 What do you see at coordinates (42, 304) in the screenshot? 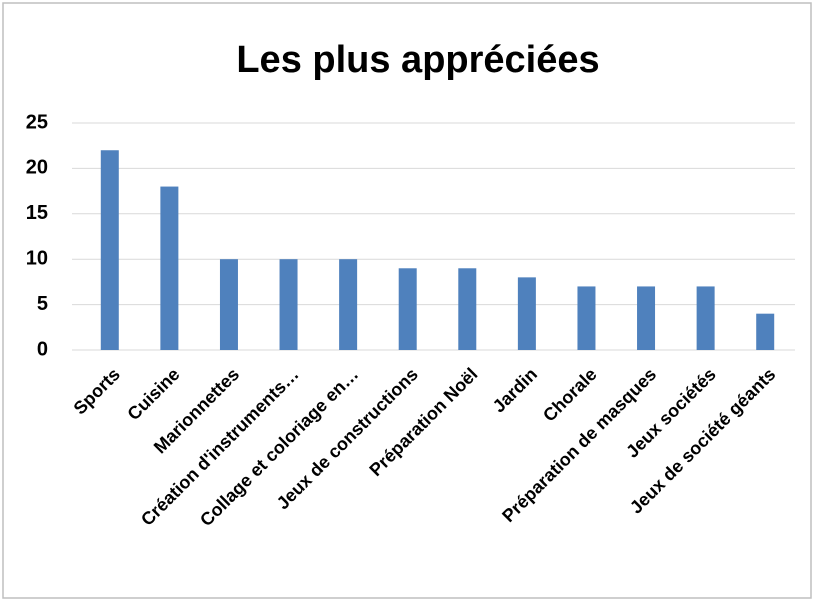
I see `y-tick-label: 5` at bounding box center [42, 304].